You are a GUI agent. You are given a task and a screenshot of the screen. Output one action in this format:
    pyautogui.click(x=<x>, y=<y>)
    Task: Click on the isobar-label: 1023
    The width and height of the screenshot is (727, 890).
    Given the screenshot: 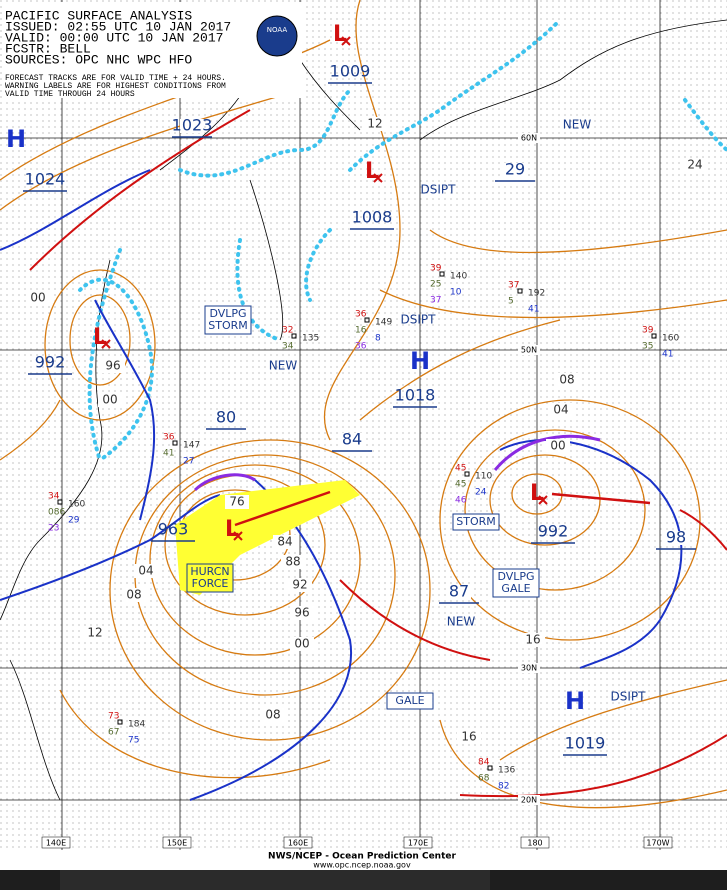 What is the action you would take?
    pyautogui.click(x=192, y=125)
    